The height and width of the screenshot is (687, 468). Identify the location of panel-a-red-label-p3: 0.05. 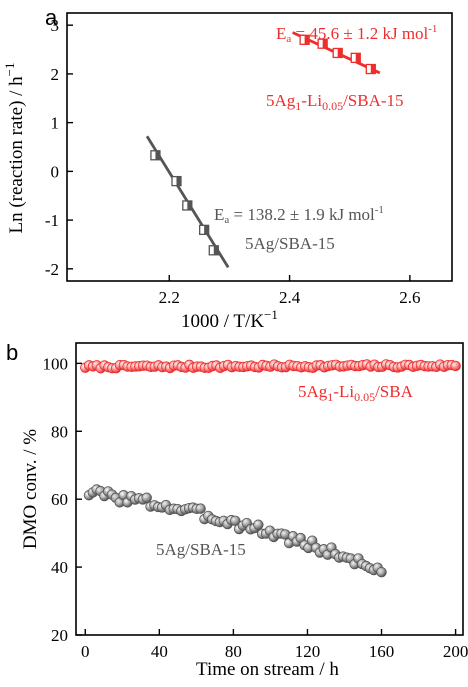
(332, 106).